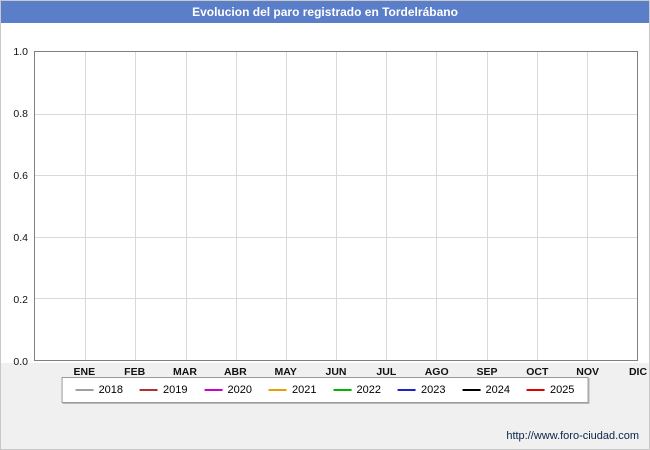 This screenshot has height=450, width=650. Describe the element at coordinates (84, 372) in the screenshot. I see `x-tick-label: ENE` at that location.